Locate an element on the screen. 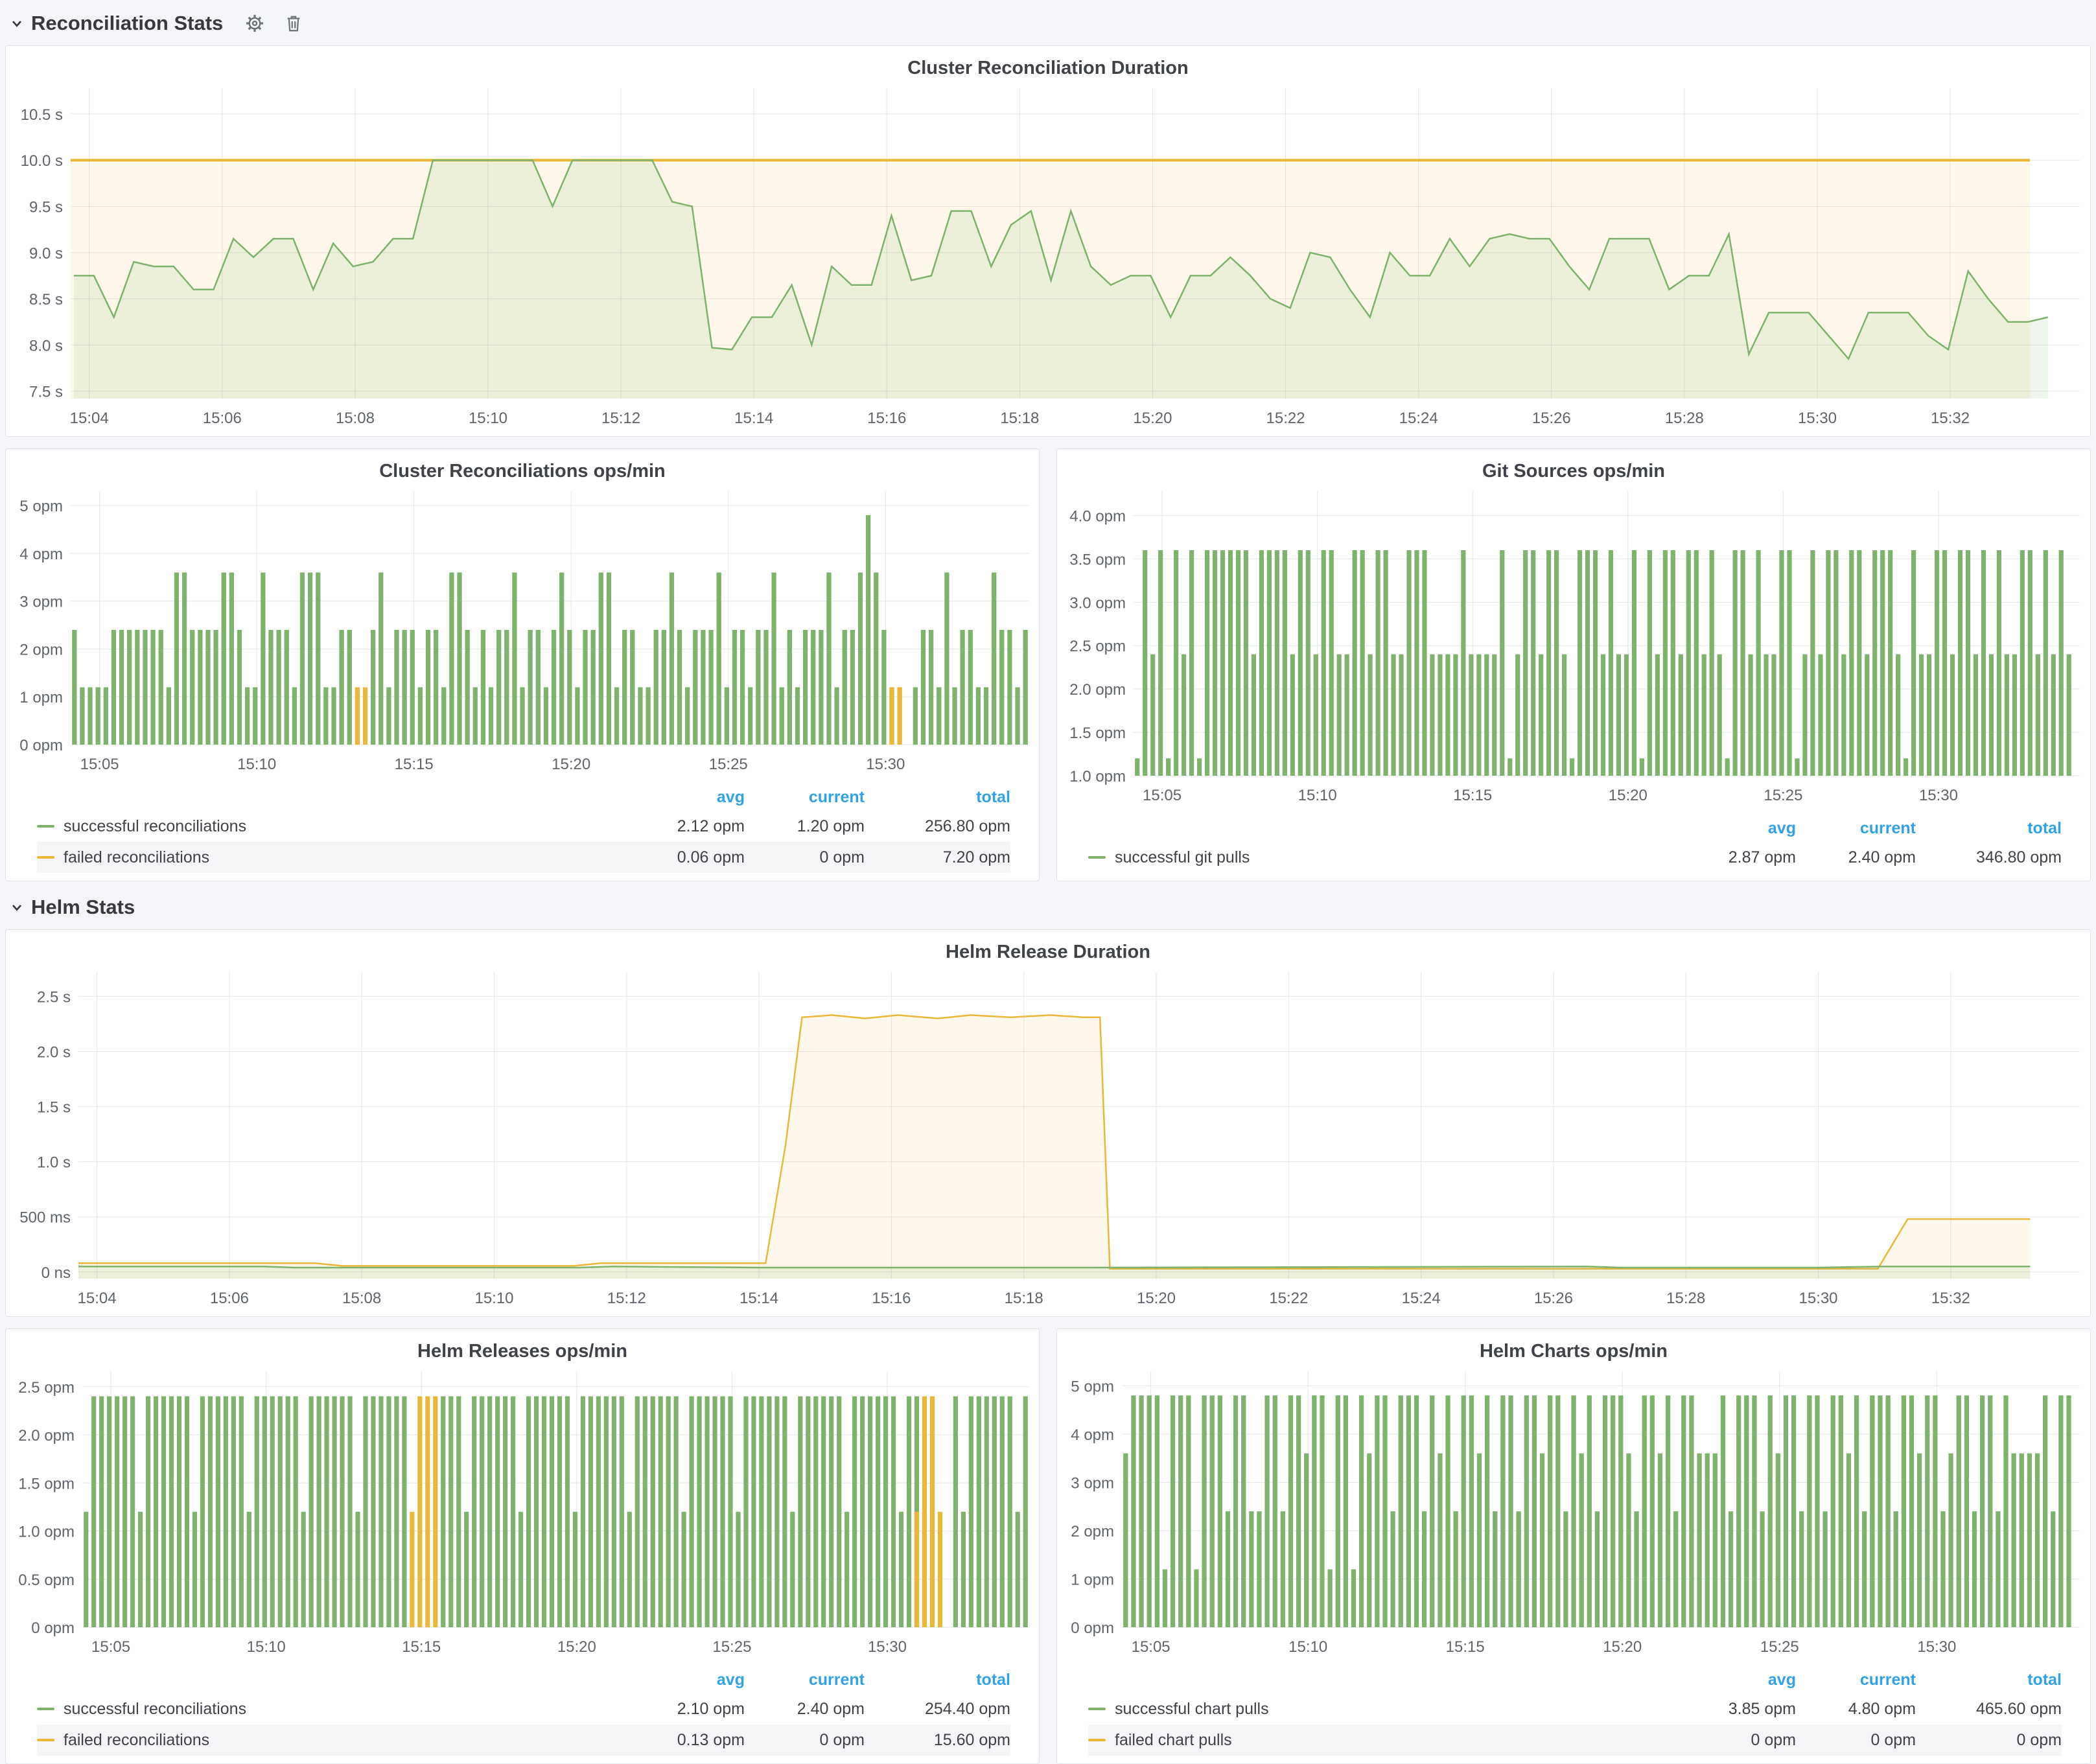 The image size is (2096, 1764). panel-title: Helm Releases ops/min is located at coordinates (522, 1351).